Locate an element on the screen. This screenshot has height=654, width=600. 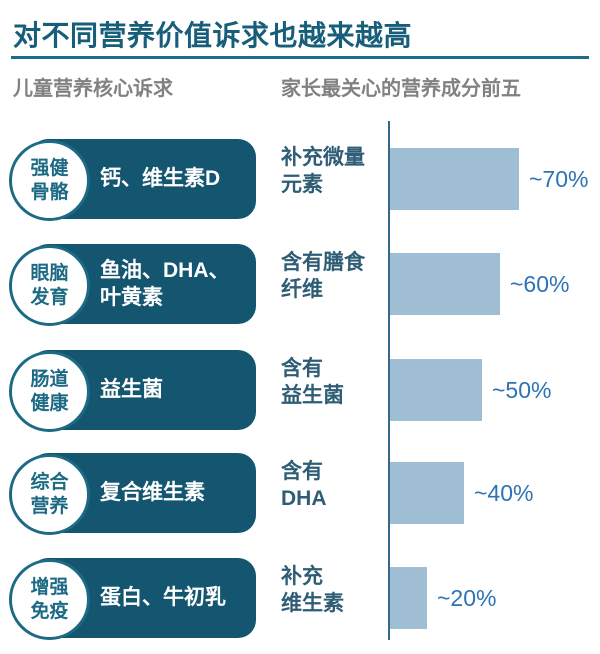
row-eye-brain: 眼脑 发育 鱼油、DHA、 叶黄素 含有膳食 纤维 ~60% is located at coordinates (300, 285).